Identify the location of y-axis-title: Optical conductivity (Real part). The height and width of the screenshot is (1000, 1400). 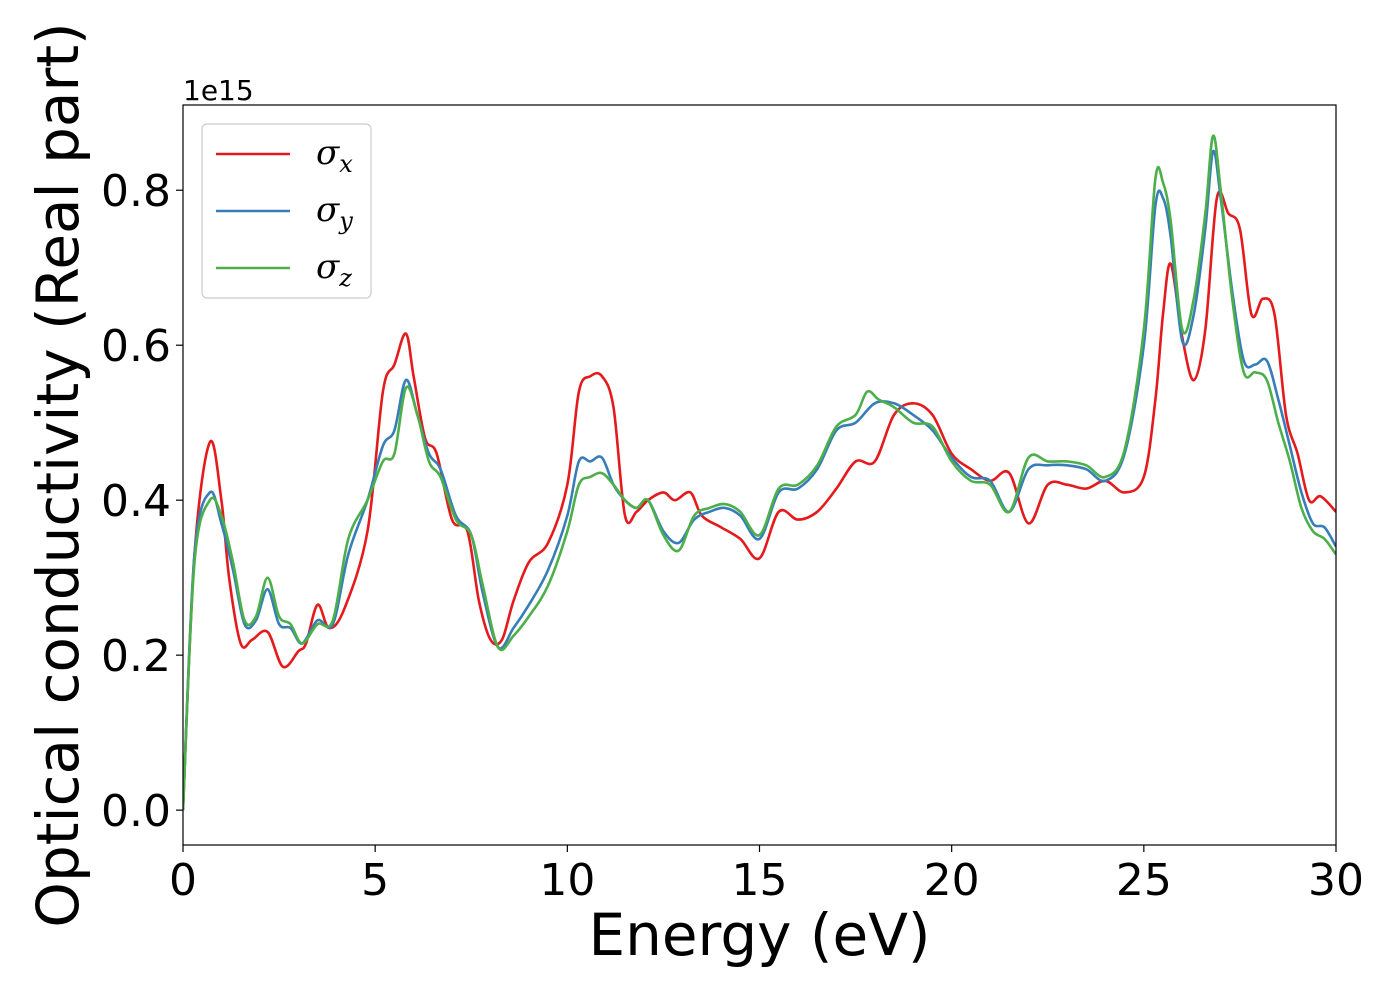
(58, 474).